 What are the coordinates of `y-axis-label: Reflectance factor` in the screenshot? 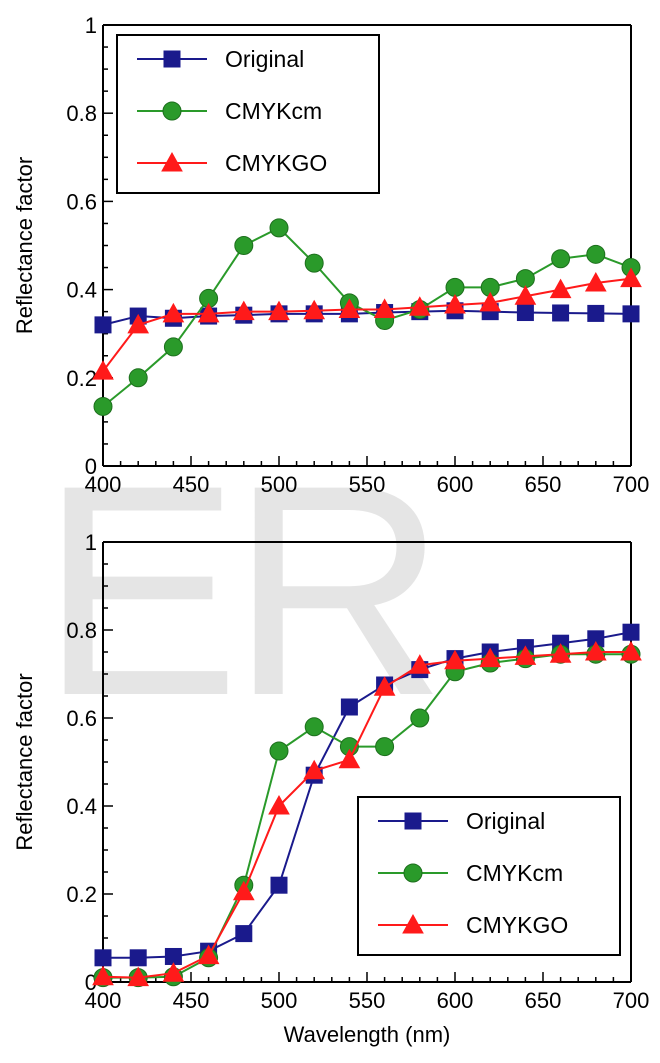 It's located at (24, 761).